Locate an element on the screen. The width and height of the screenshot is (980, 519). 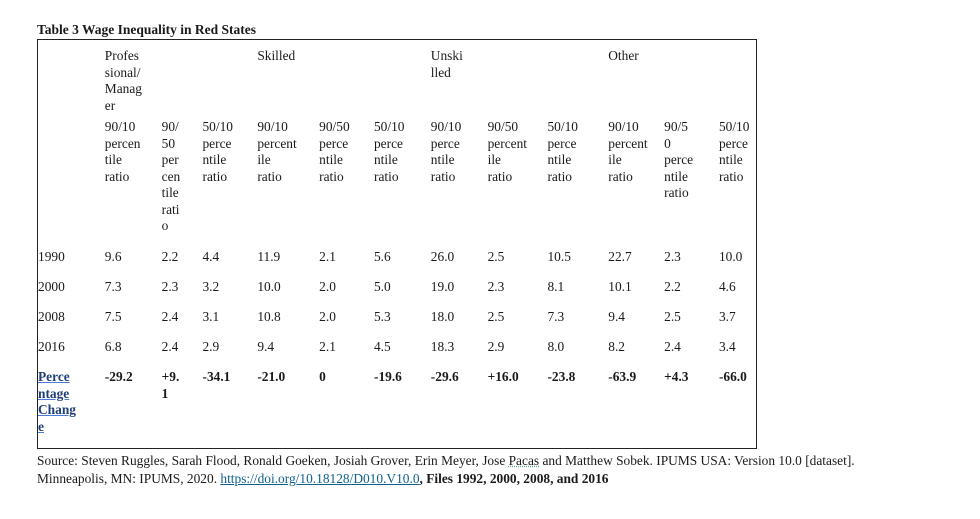
percentage-change-cell: +16.0 is located at coordinates (503, 376).